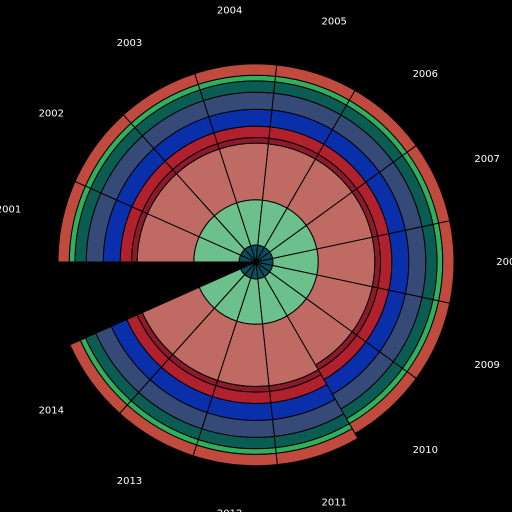  Describe the element at coordinates (333, 503) in the screenshot. I see `year-label-2011: 2011` at that location.